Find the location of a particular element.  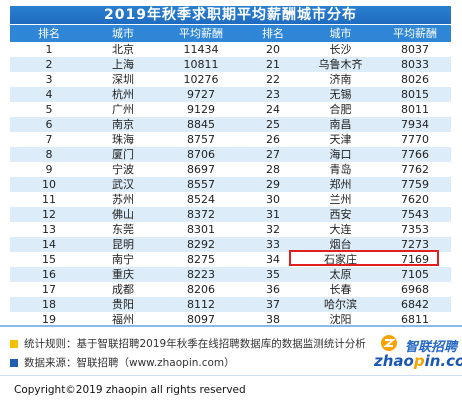

salary-cell: 8037 is located at coordinates (415, 49).